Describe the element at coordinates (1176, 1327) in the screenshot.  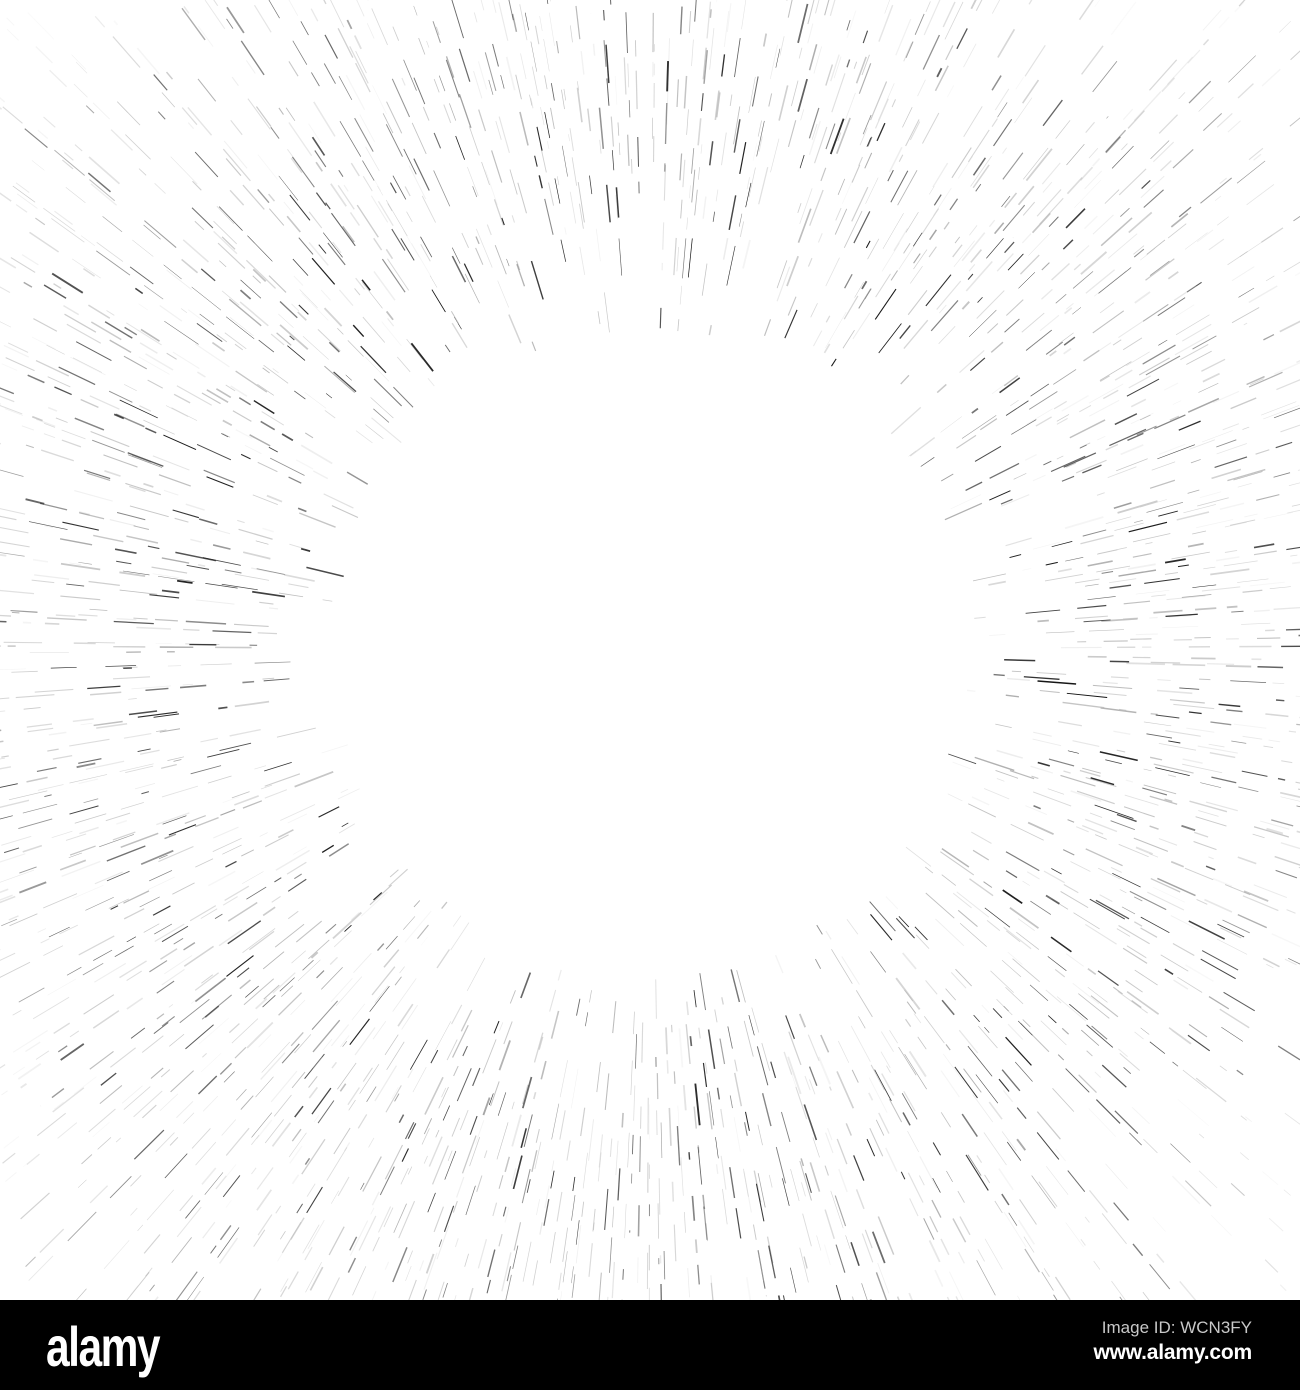
I see `image-id-label: Image ID: WCN3FY` at that location.